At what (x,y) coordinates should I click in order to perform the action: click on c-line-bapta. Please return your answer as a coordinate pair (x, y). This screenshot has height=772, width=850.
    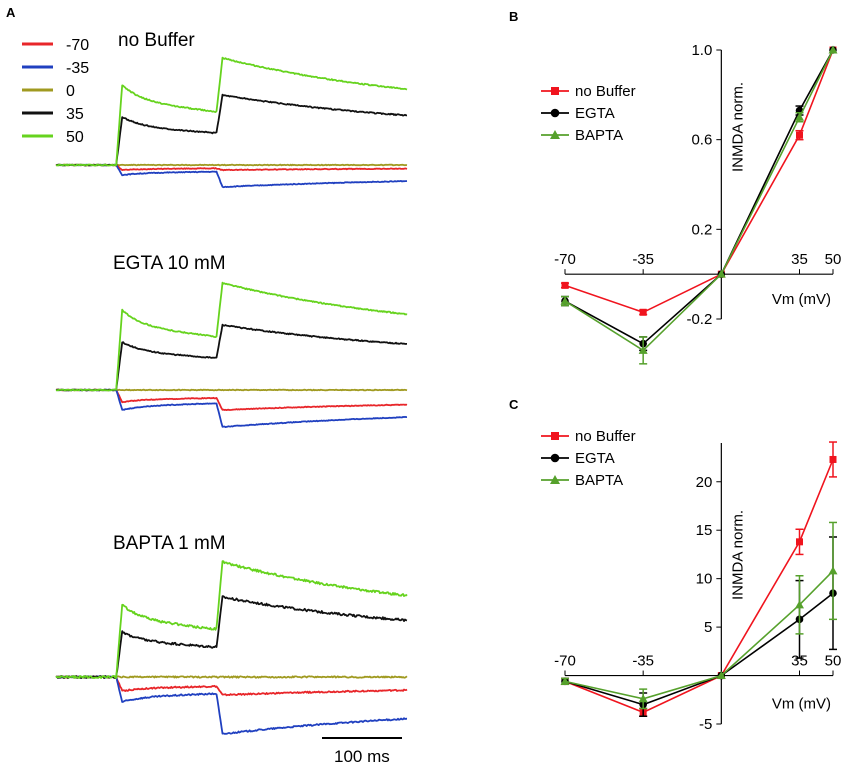
    Looking at the image, I should click on (699, 635).